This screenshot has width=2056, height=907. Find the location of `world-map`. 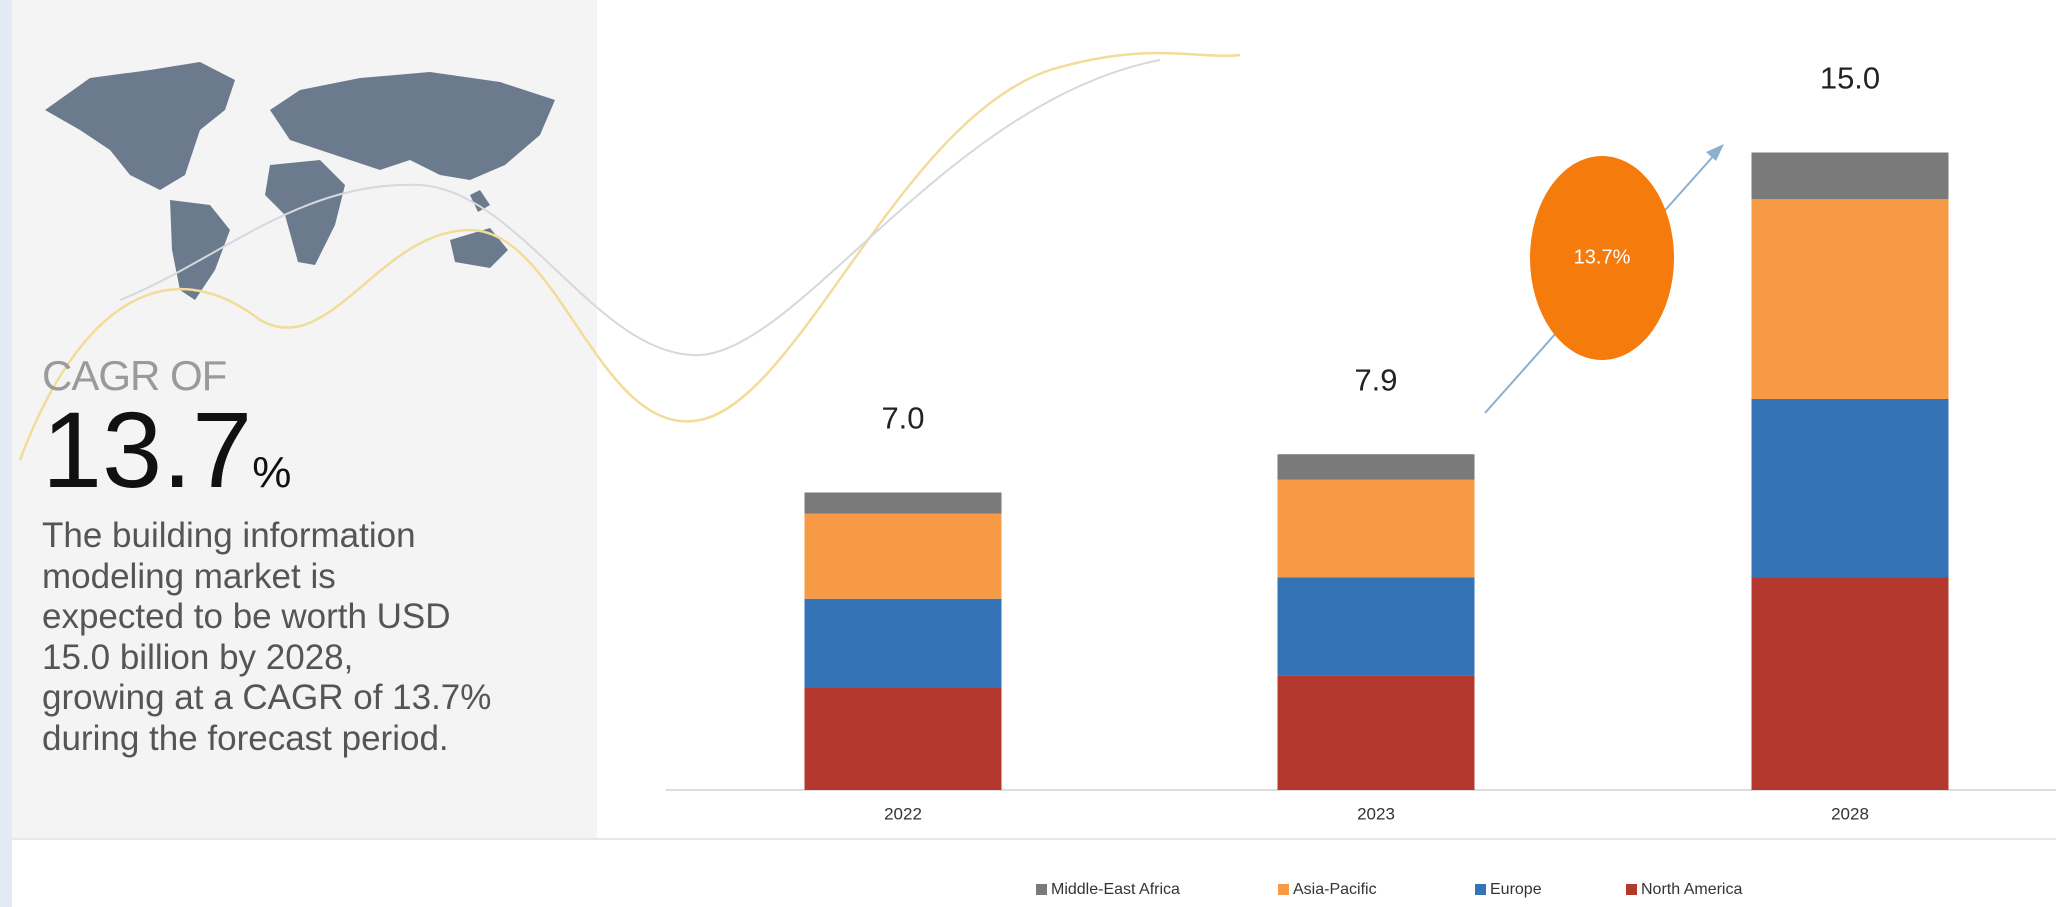

world-map is located at coordinates (300, 181).